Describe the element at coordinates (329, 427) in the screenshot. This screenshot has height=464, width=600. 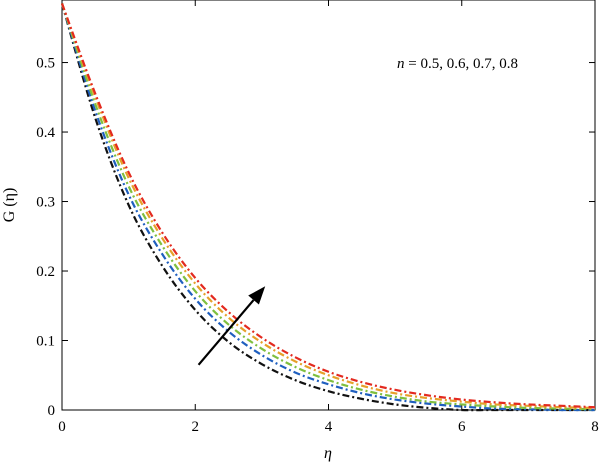
I see `x-tick-label: 4` at that location.